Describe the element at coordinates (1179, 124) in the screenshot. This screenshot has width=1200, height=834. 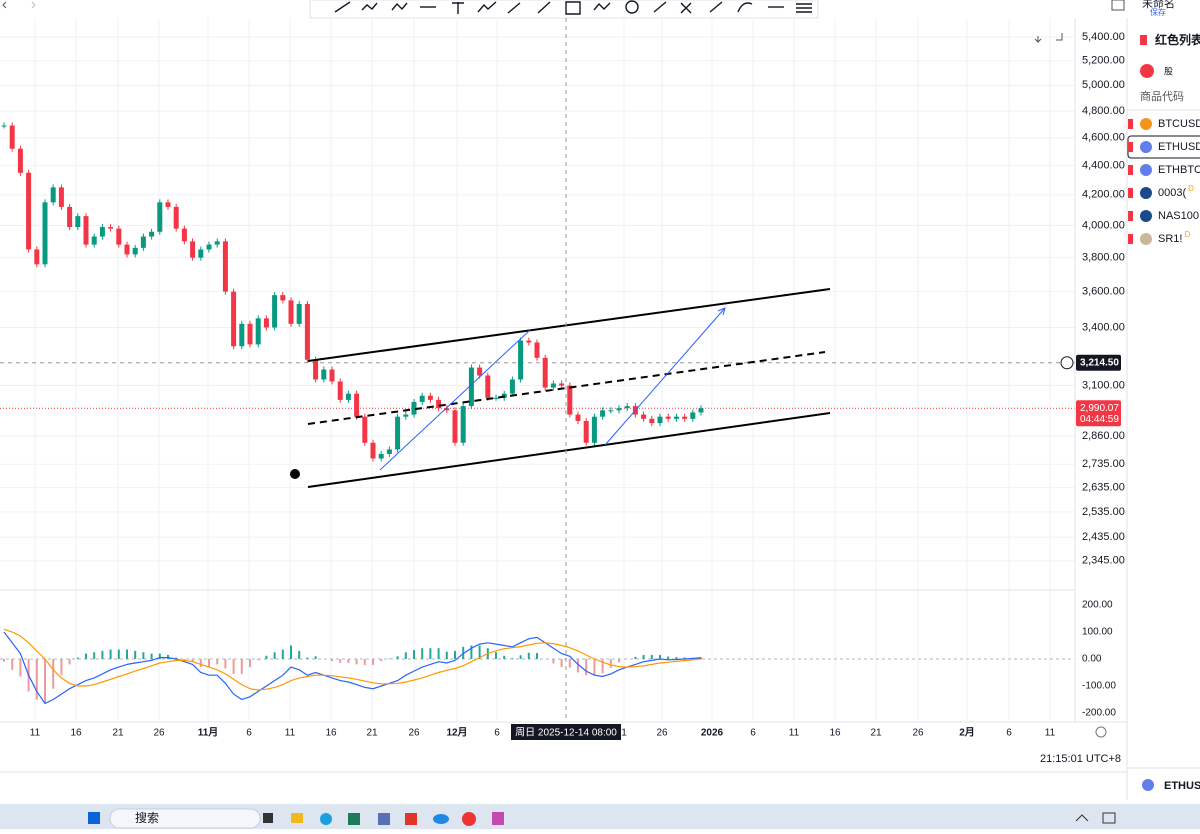
I see `symbol: BTCUSDT` at that location.